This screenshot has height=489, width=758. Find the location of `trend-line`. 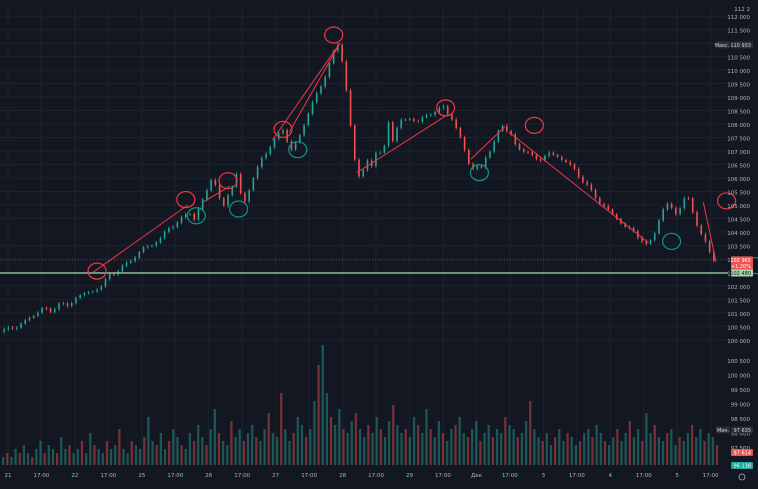

trend-line is located at coordinates (578, 187).